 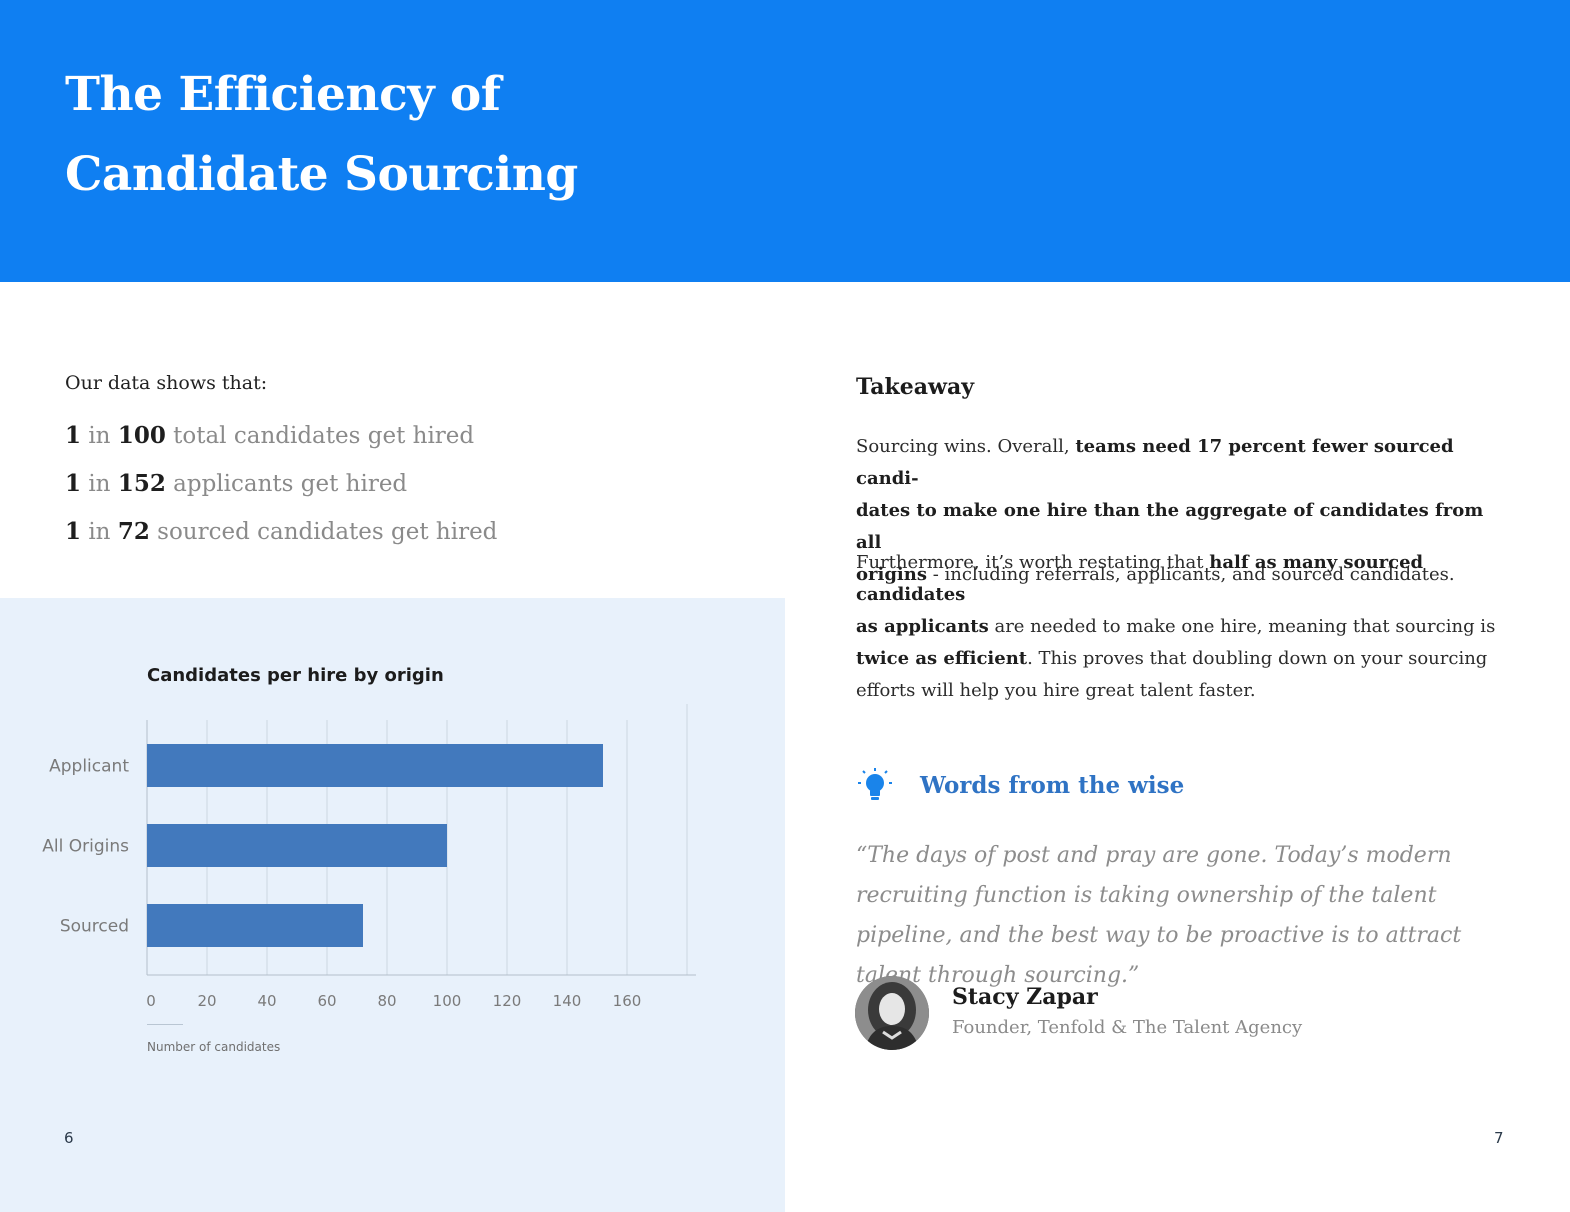 I want to click on stat-number: 72, so click(x=133, y=531).